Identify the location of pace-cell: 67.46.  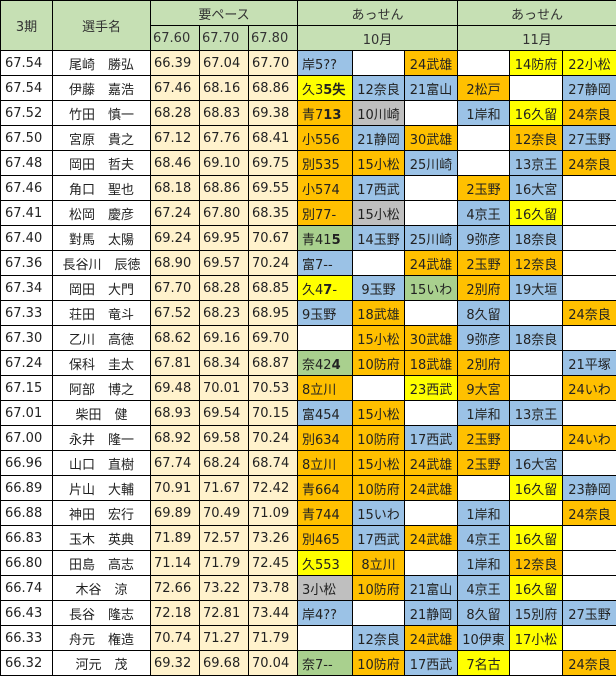
(175, 88).